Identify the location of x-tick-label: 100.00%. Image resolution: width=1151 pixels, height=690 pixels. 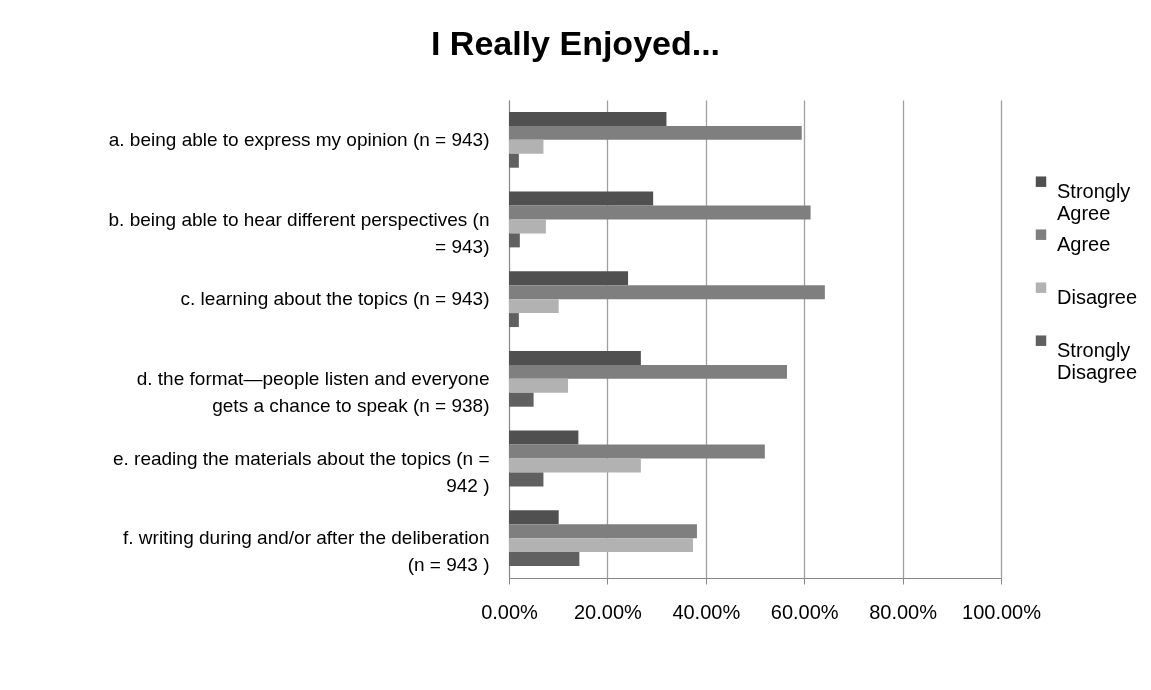
(1002, 611).